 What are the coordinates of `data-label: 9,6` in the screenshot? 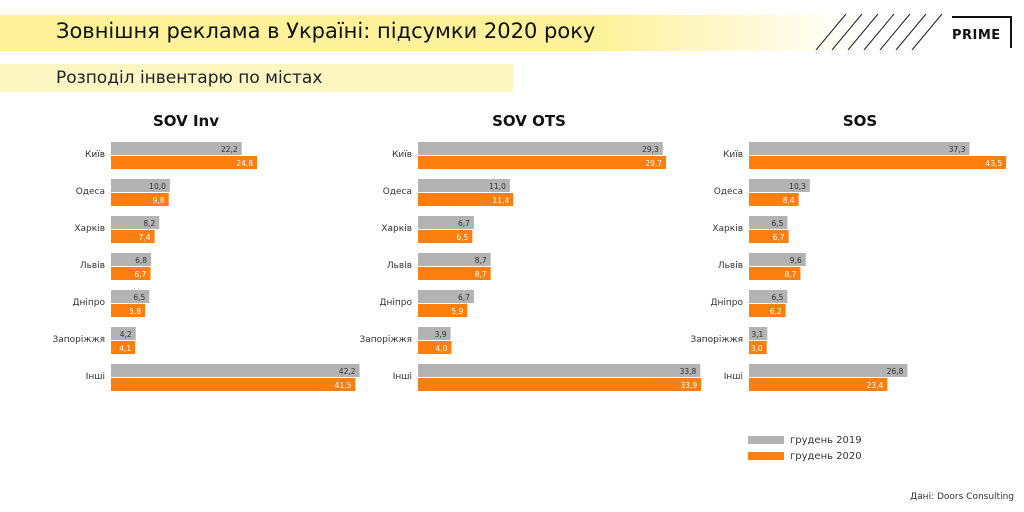 It's located at (796, 260).